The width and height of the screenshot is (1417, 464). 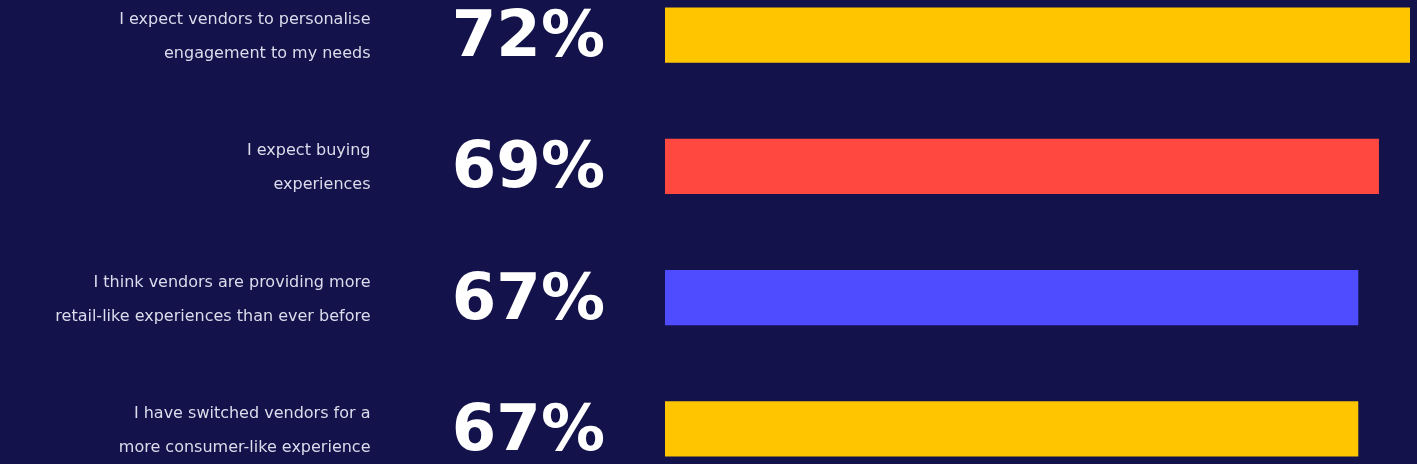 What do you see at coordinates (245, 36) in the screenshot?
I see `y-tick-label: I expect vendors to personalise engagement to my needs` at bounding box center [245, 36].